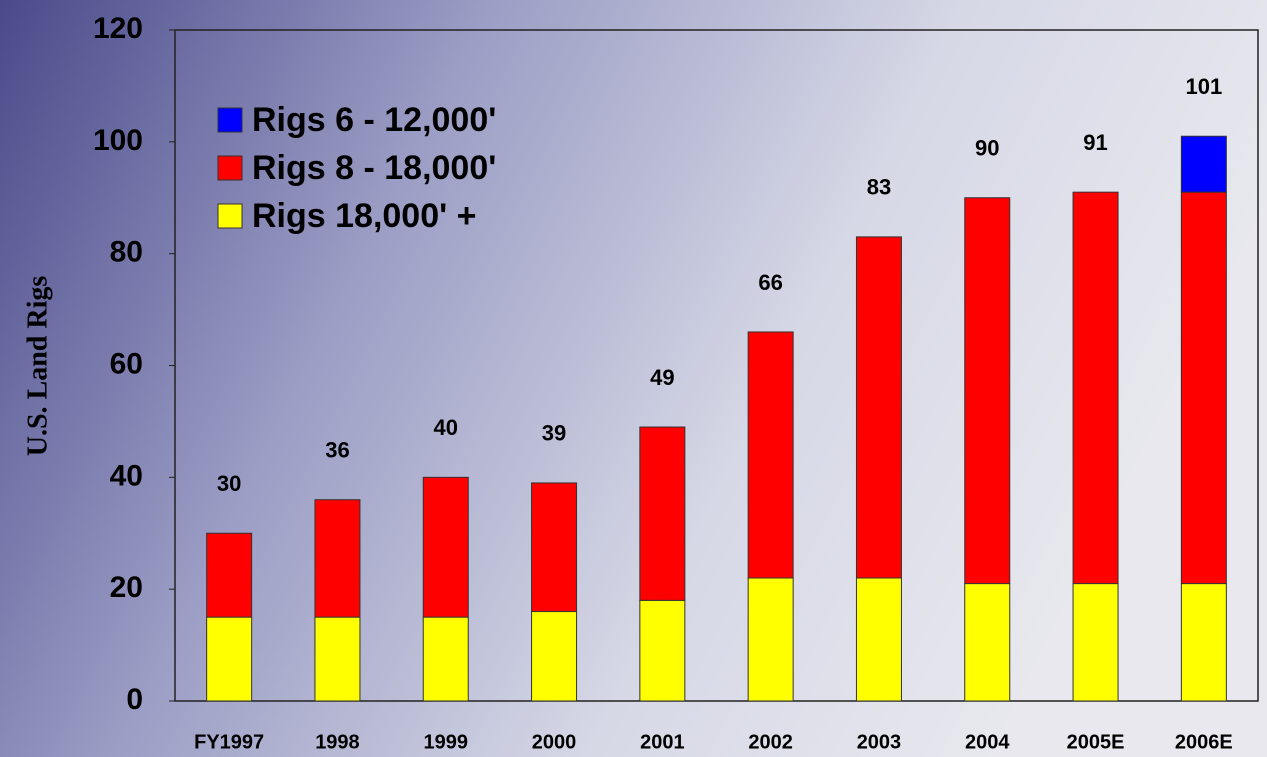 The image size is (1267, 757). What do you see at coordinates (118, 28) in the screenshot?
I see `y-tick-label: 120` at bounding box center [118, 28].